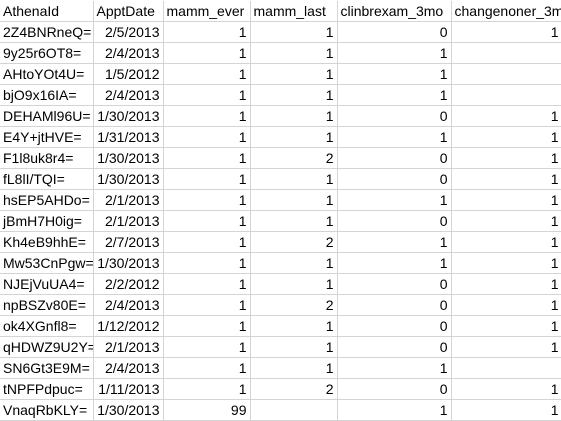 The image size is (561, 421). Describe the element at coordinates (128, 389) in the screenshot. I see `table-cell: 1/11/2013` at that location.